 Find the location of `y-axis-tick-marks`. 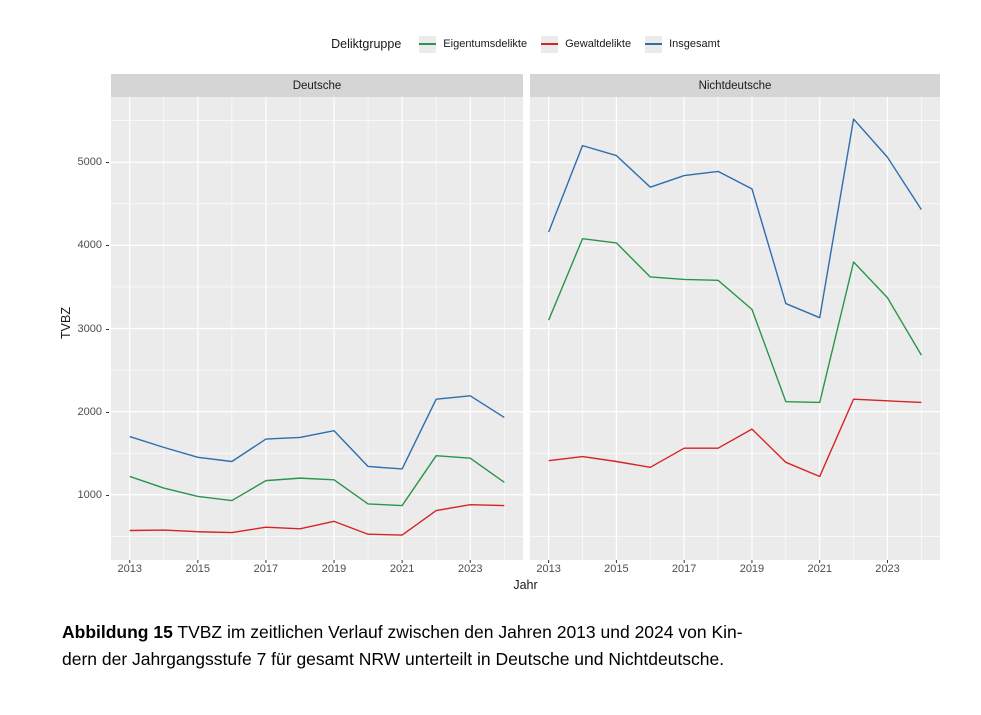

y-axis-tick-marks is located at coordinates (106, 328).